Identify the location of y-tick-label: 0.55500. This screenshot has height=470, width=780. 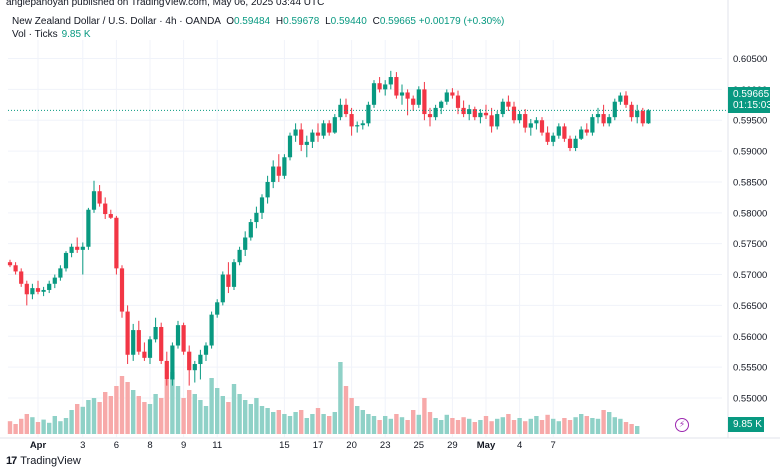
(750, 368).